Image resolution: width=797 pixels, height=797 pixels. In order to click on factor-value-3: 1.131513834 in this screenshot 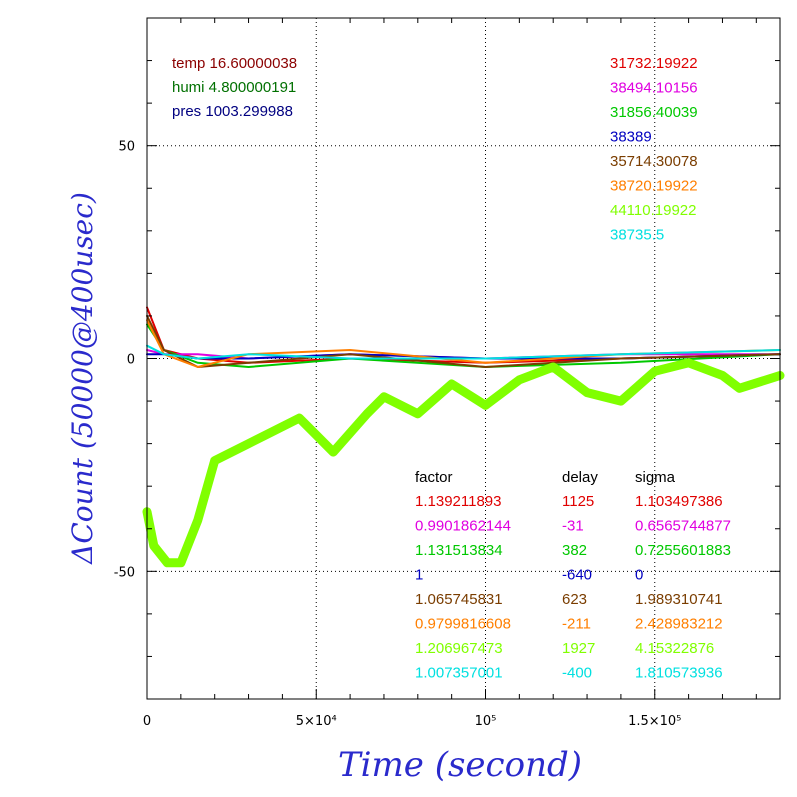, I will do `click(459, 550)`.